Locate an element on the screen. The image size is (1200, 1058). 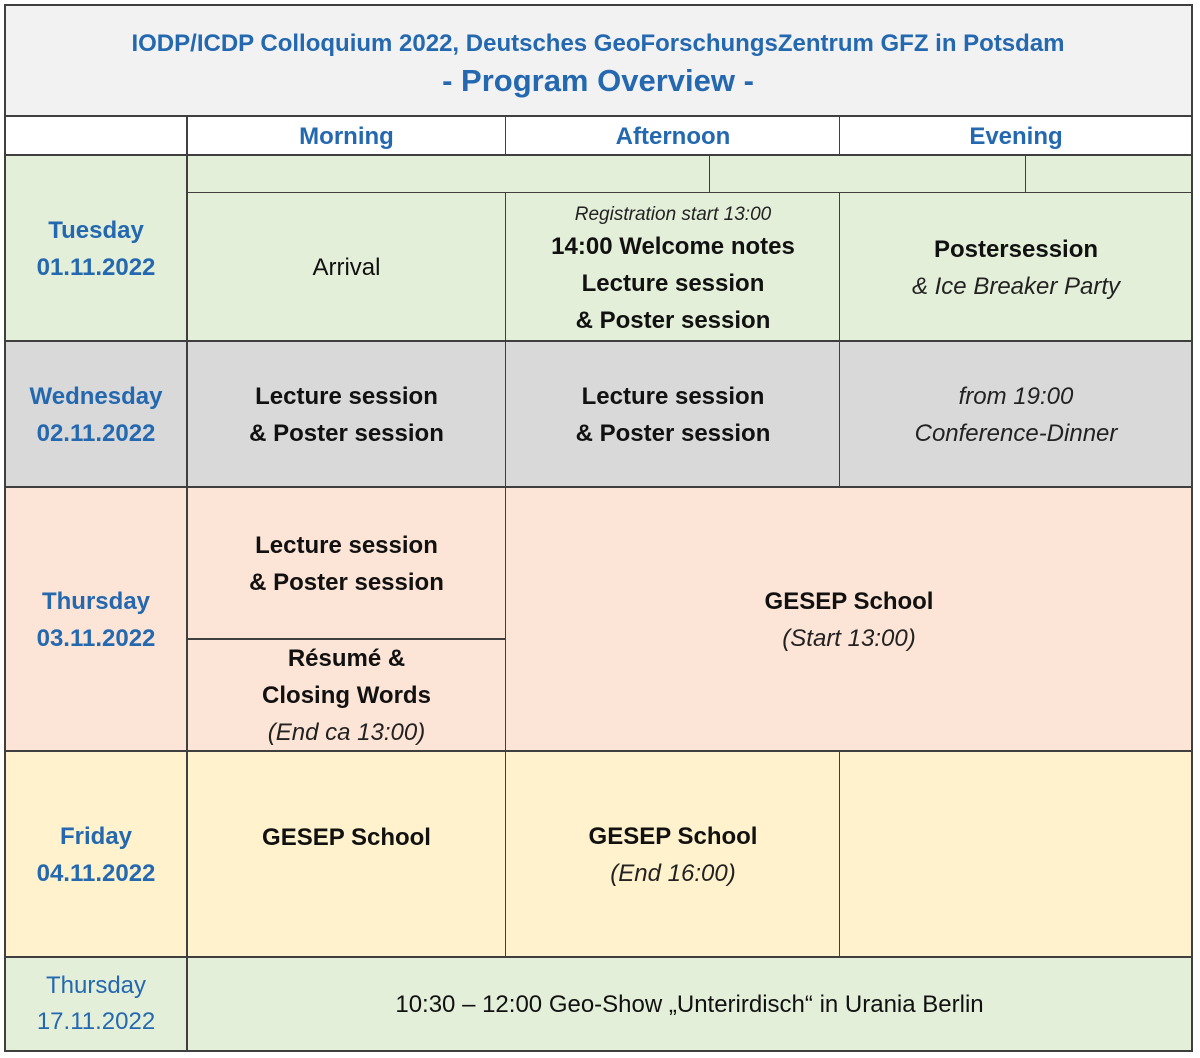
session-text: Arrival is located at coordinates (346, 267).